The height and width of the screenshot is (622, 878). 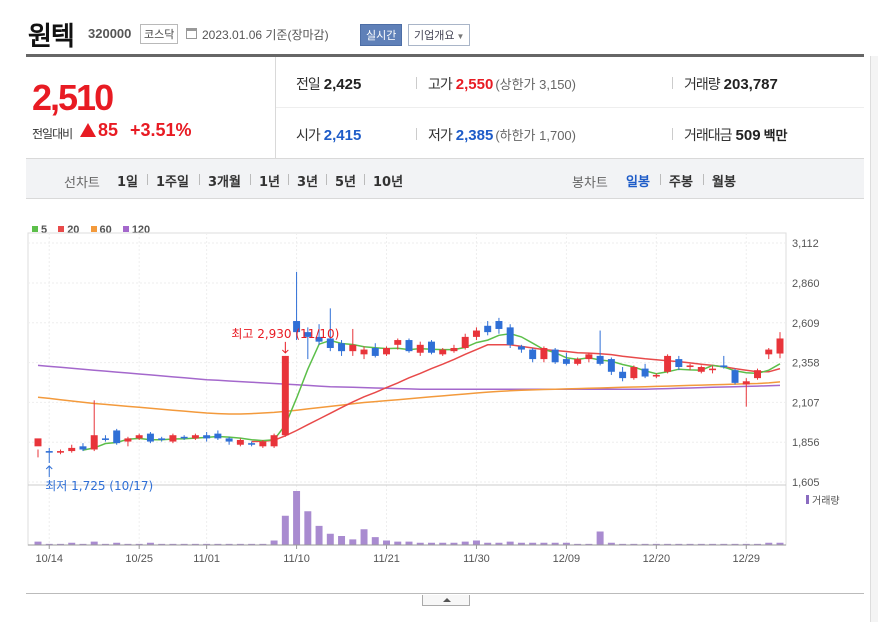 I want to click on period-1y: 1년, so click(x=270, y=182).